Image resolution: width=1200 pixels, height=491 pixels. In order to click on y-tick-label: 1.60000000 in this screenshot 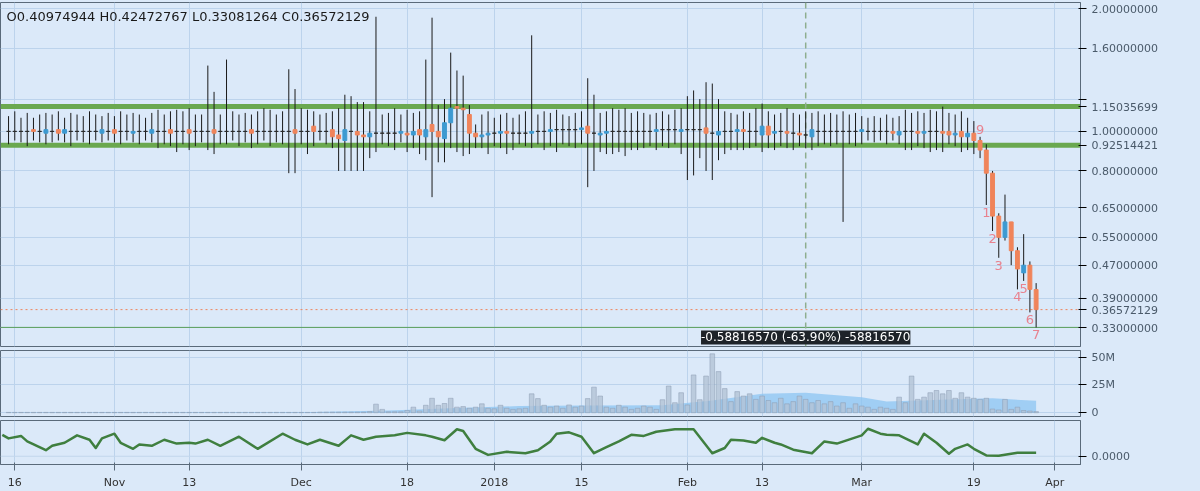, I will do `click(1124, 49)`.